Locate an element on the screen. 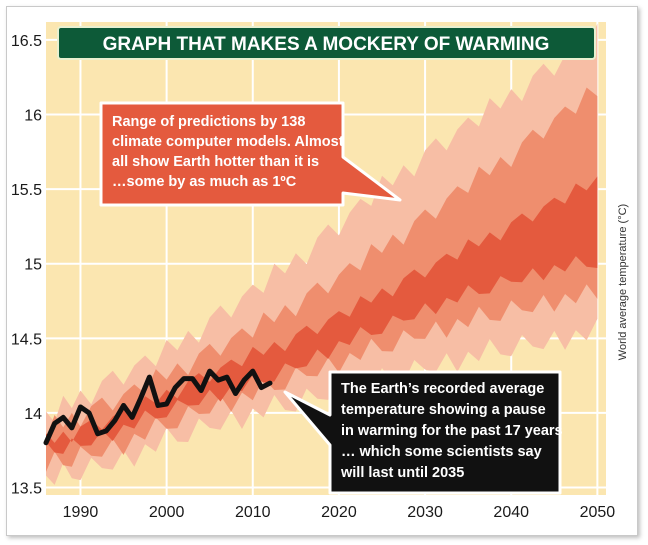 The image size is (648, 545). observed-callout-line-4: … which some scientists say is located at coordinates (441, 452).